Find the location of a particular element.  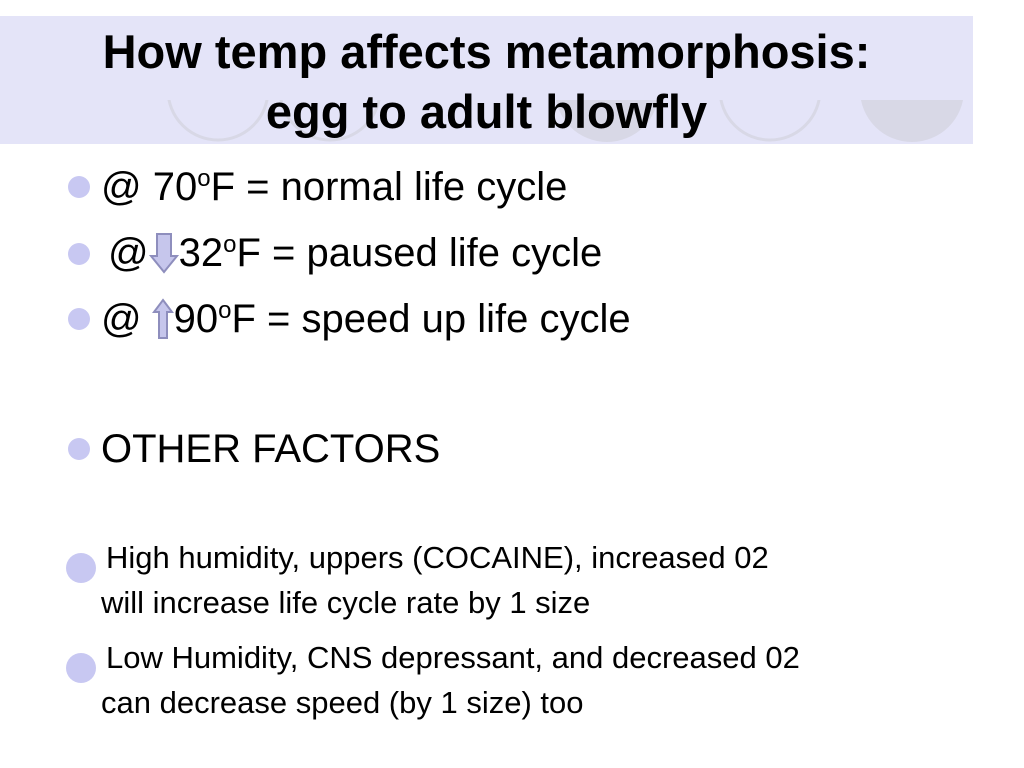

down-arrow-icon is located at coordinates (163, 253).